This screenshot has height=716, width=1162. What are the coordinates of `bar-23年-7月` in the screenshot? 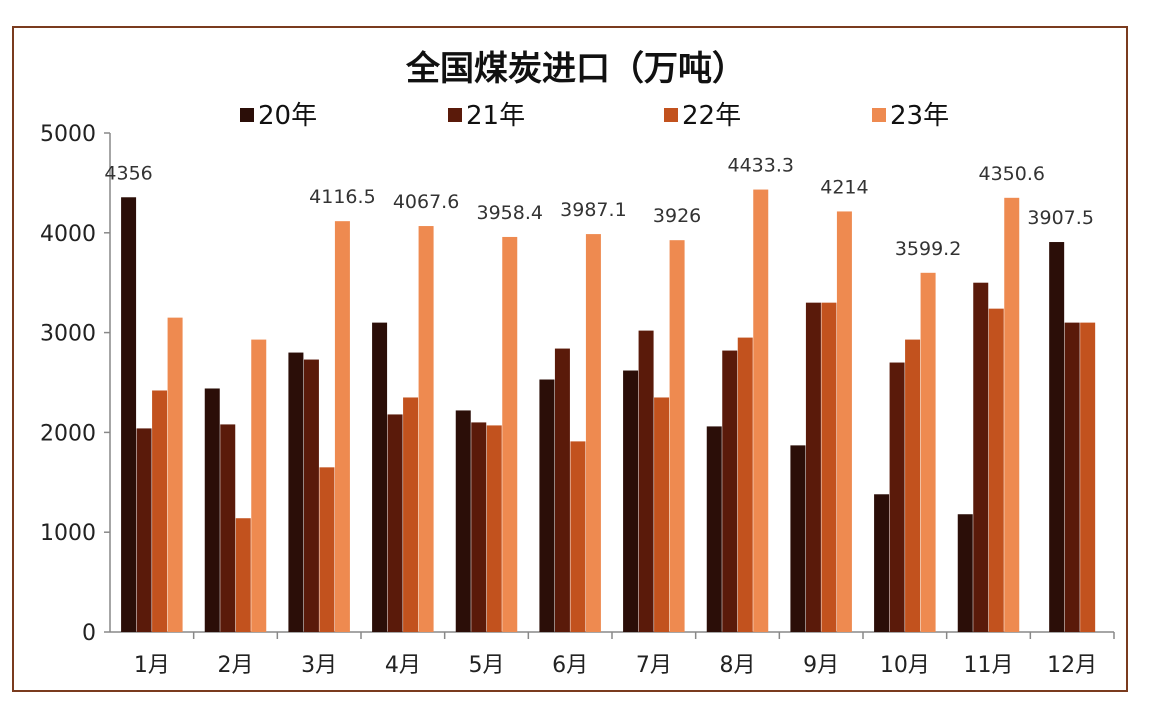 It's located at (677, 436).